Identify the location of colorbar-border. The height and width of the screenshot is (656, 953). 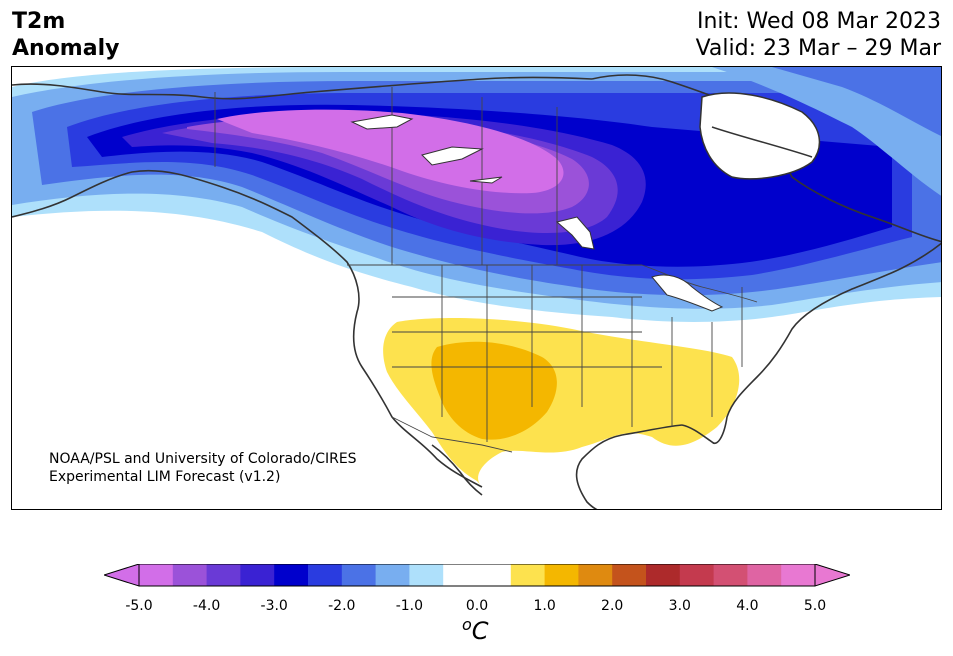
(477, 575).